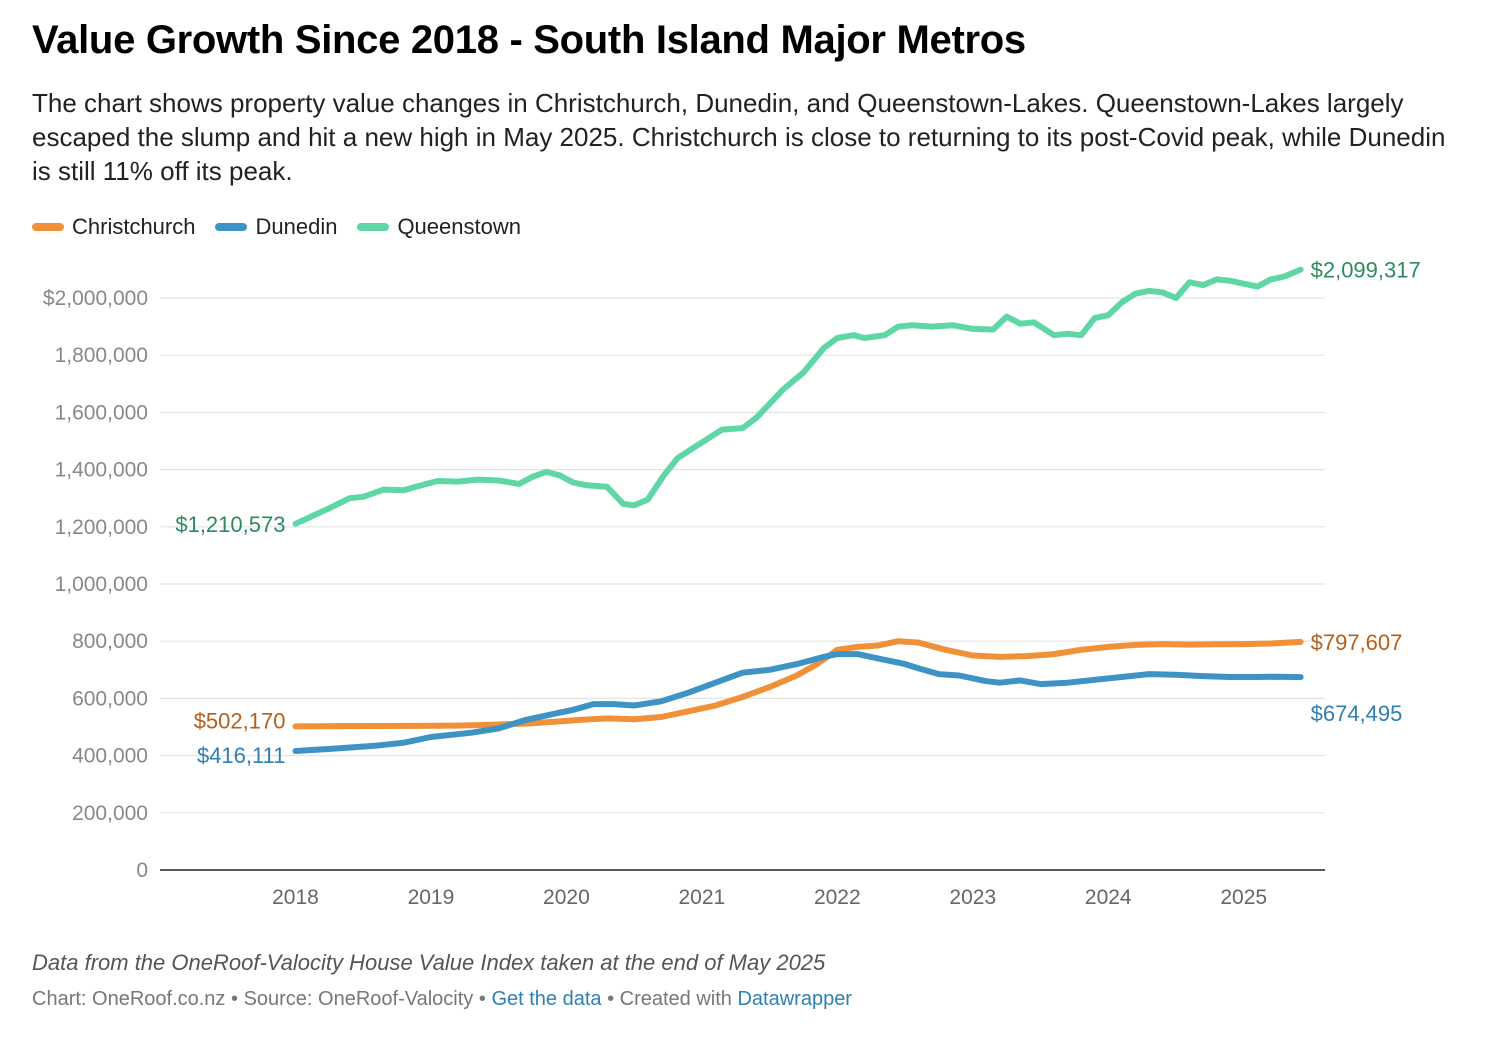 This screenshot has width=1486, height=1056. What do you see at coordinates (110, 641) in the screenshot?
I see `y-tick-label: 800,000` at bounding box center [110, 641].